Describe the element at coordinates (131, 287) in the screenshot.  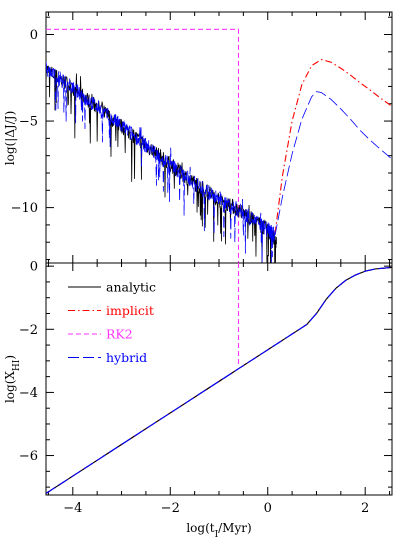
I see `legend-label-analytic: analytic` at that location.